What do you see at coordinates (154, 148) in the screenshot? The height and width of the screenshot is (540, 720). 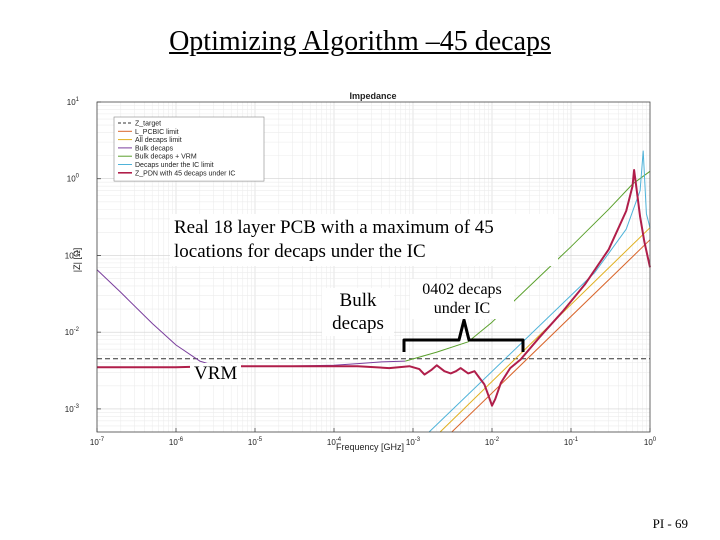 I see `legend-label: Bulk decaps` at bounding box center [154, 148].